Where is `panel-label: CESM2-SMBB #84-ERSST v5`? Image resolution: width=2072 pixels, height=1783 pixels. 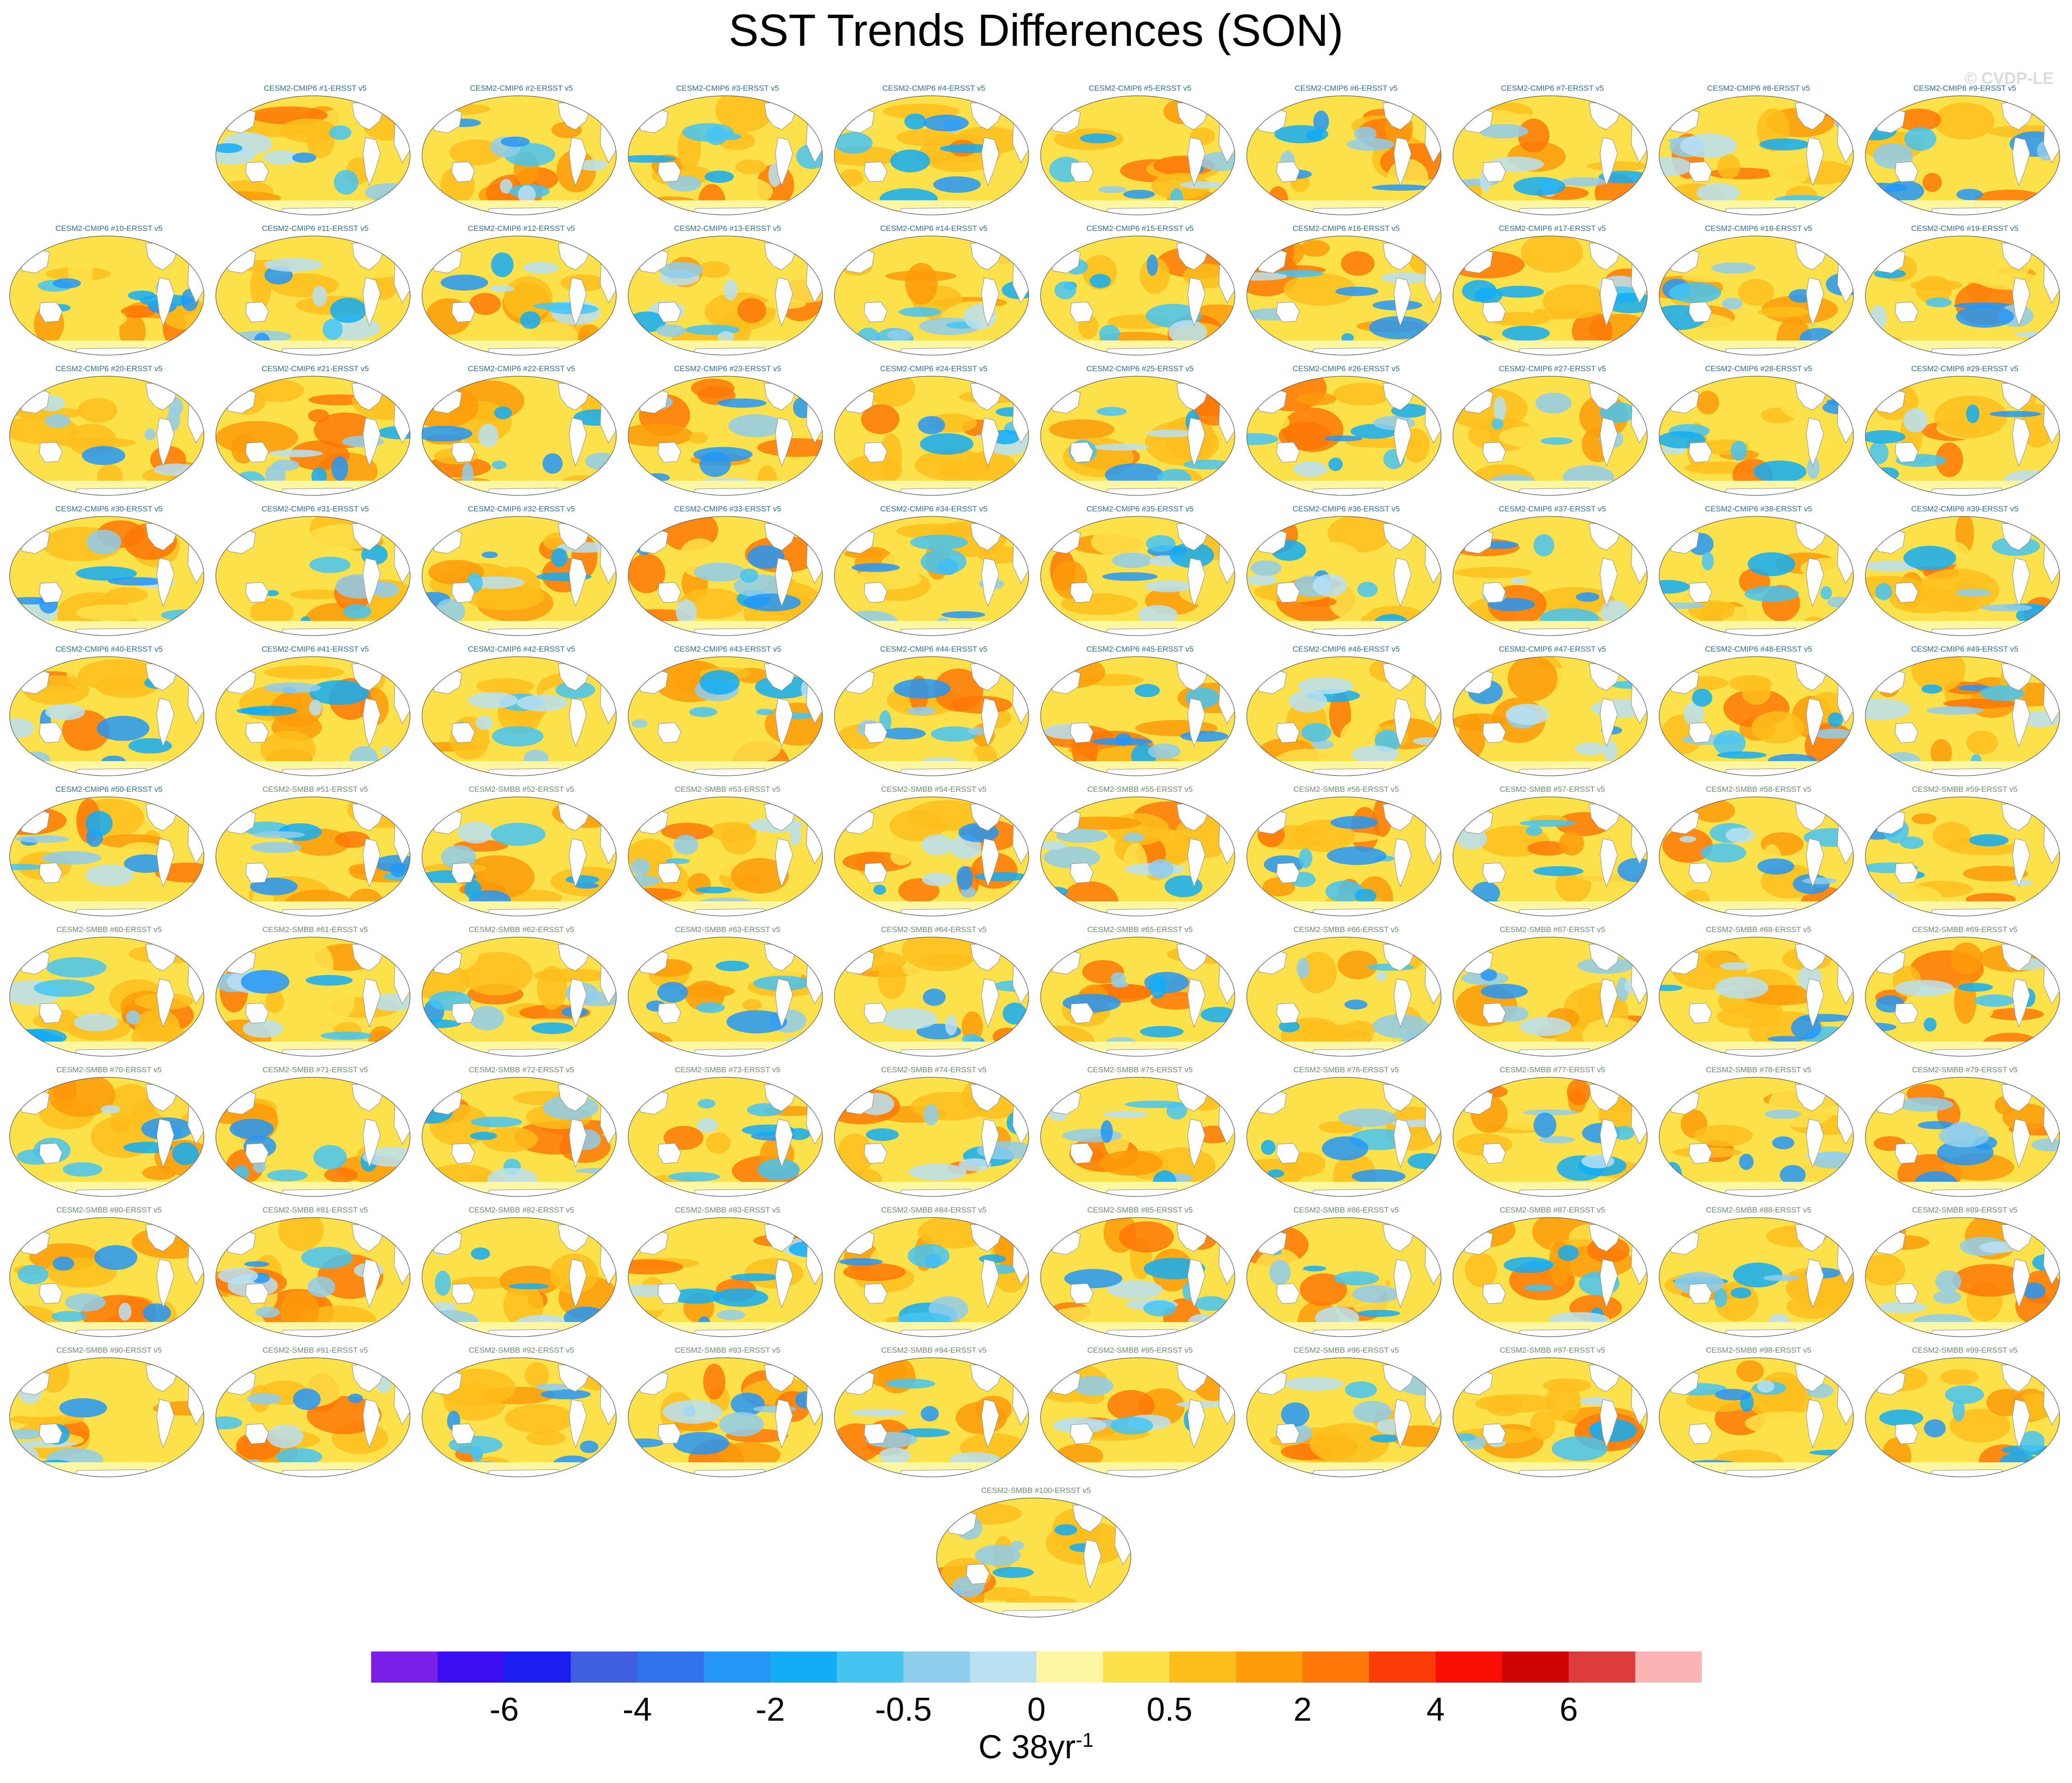
panel-label: CESM2-SMBB #84-ERSST v5 is located at coordinates (934, 1210).